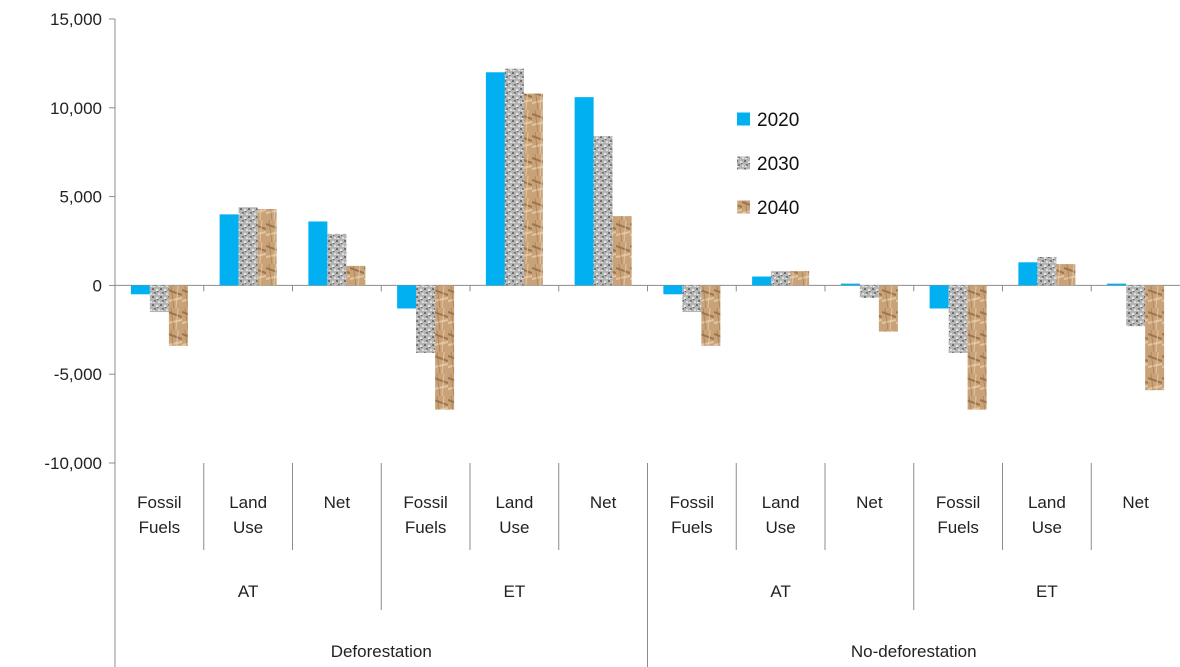 Image resolution: width=1180 pixels, height=667 pixels. I want to click on y-tick-label: -5,000, so click(78, 374).